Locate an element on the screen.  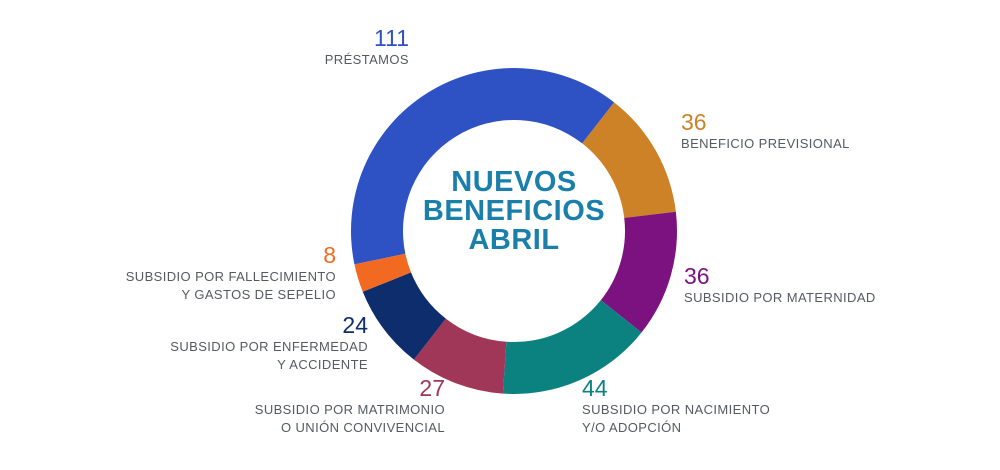
slice-caption: SUBSIDIO POR NACIMIENTO is located at coordinates (676, 409).